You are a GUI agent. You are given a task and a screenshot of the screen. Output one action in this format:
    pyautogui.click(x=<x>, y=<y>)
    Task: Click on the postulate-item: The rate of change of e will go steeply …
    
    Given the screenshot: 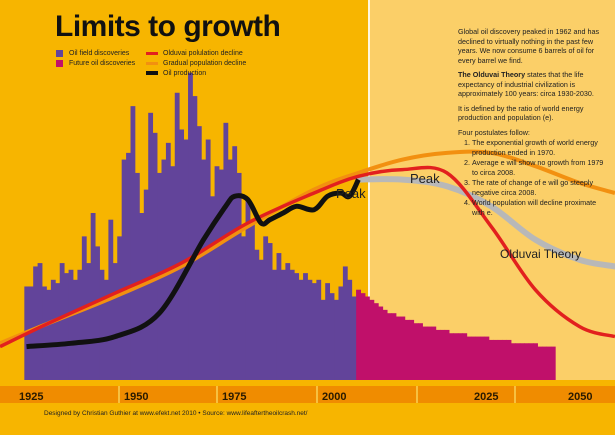 What is the action you would take?
    pyautogui.click(x=541, y=187)
    